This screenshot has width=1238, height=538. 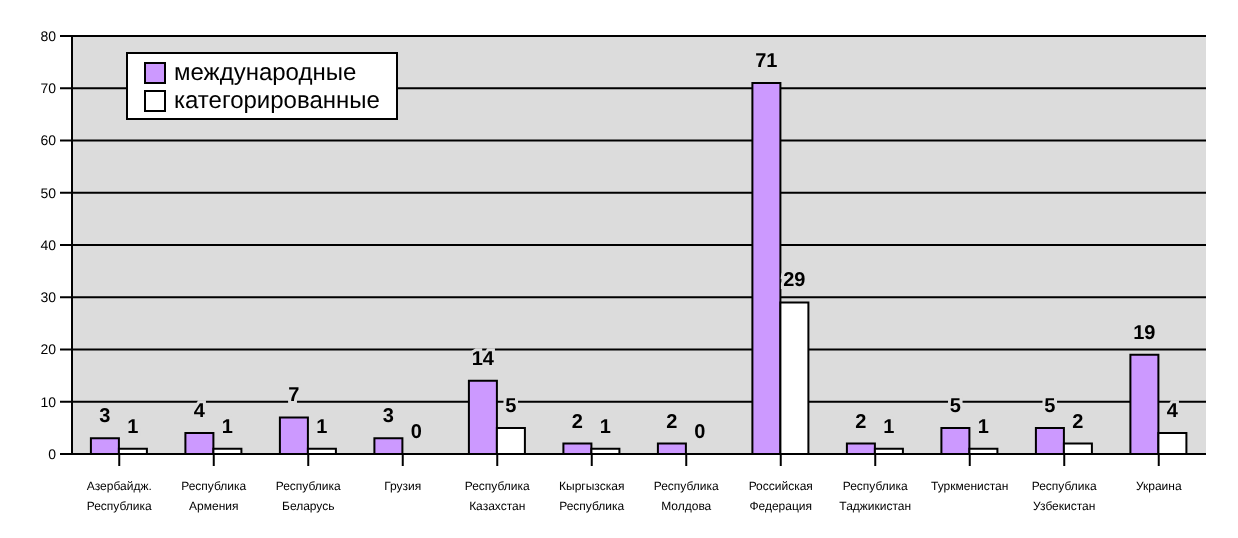 What do you see at coordinates (767, 62) in the screenshot?
I see `data-label: 71` at bounding box center [767, 62].